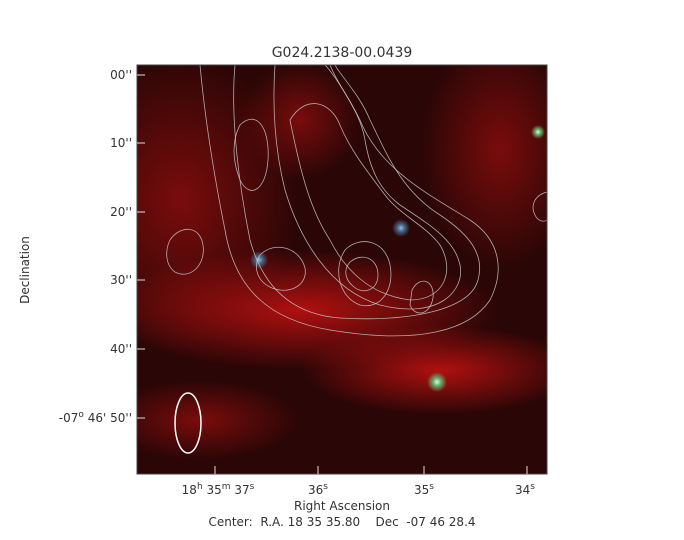  I want to click on tick-label-part: m, so click(226, 487).